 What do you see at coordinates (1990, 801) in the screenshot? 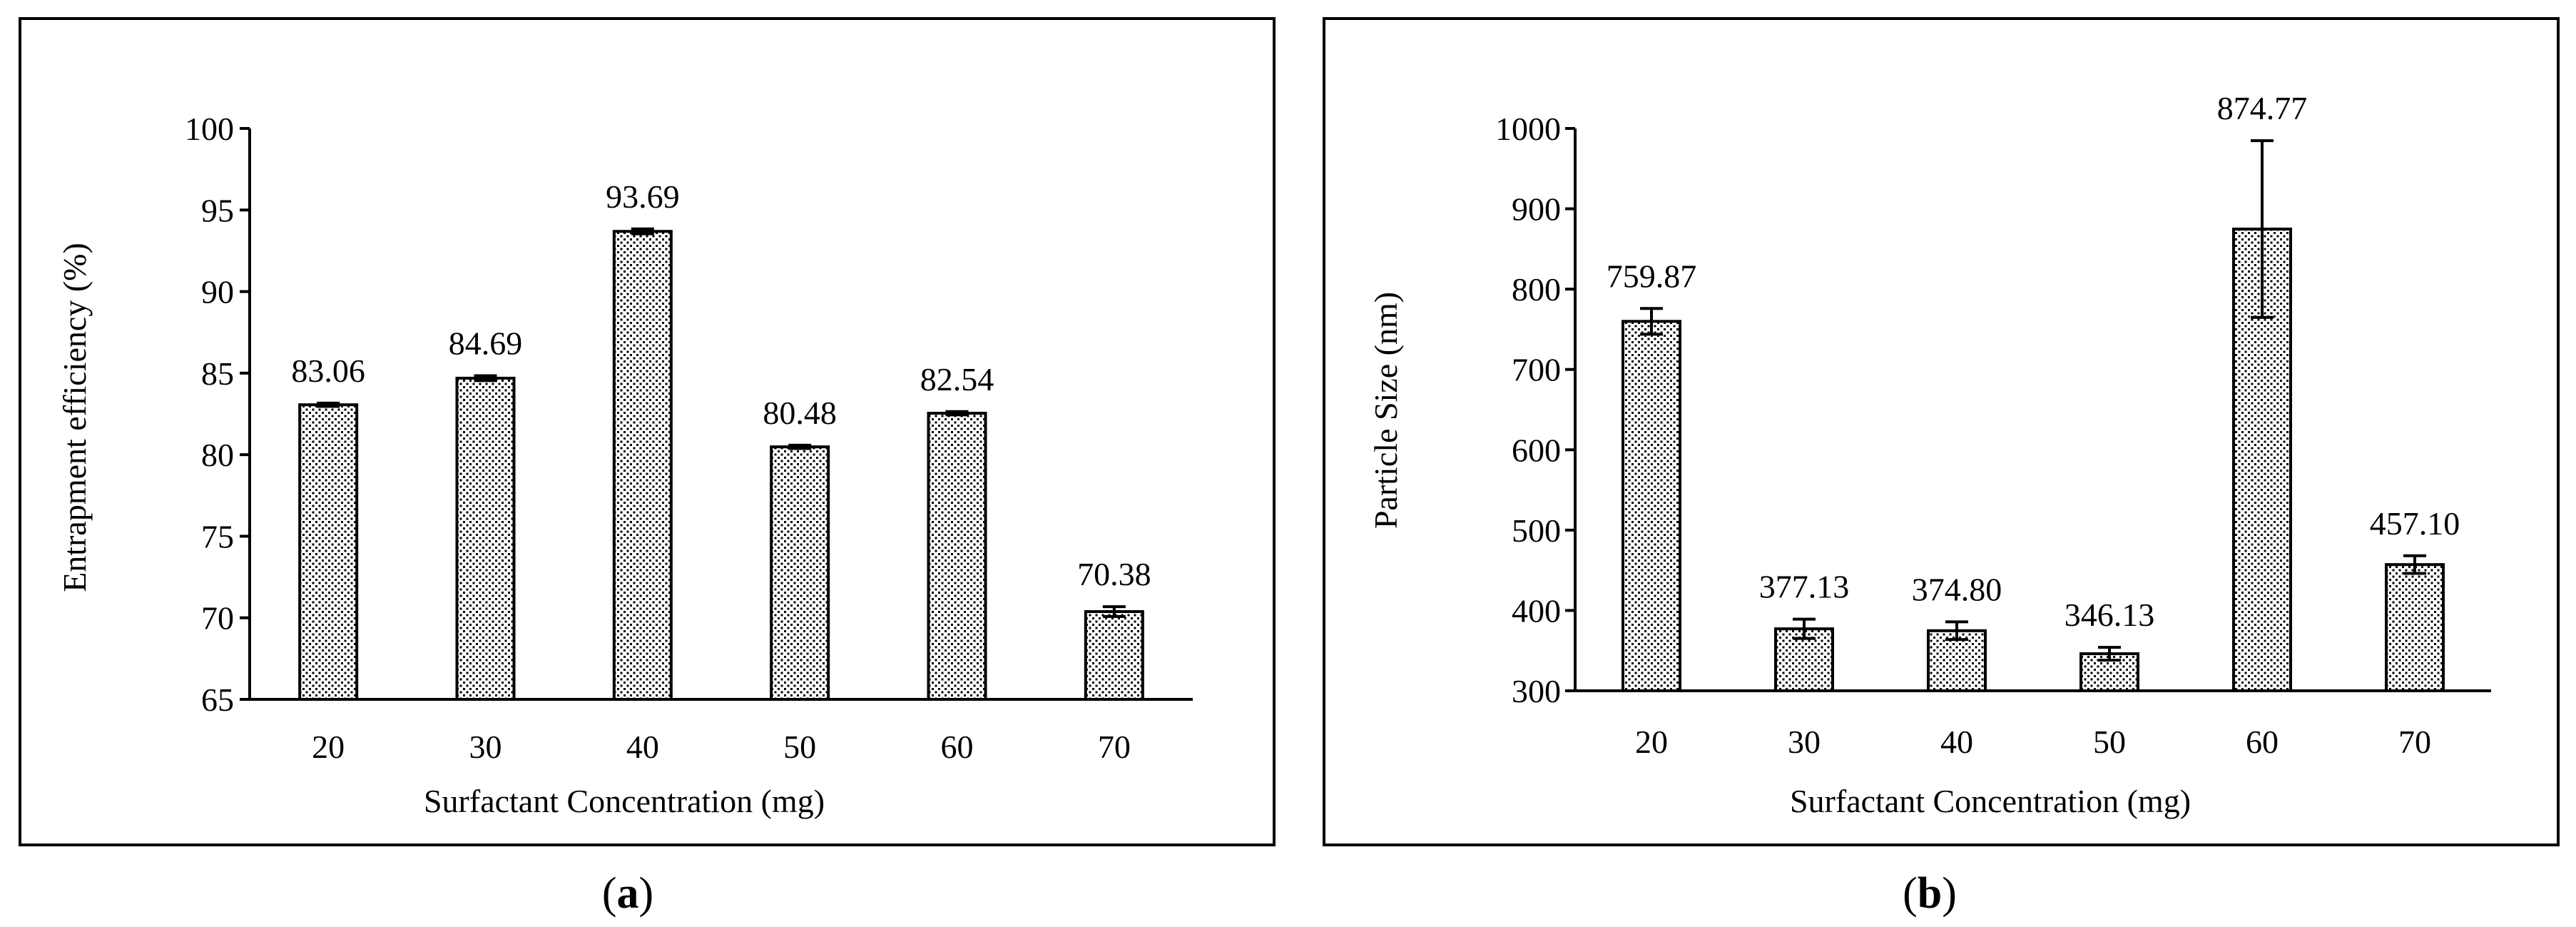
I see `x-axis-title-b: Surfactant Concentration (mg)` at bounding box center [1990, 801].